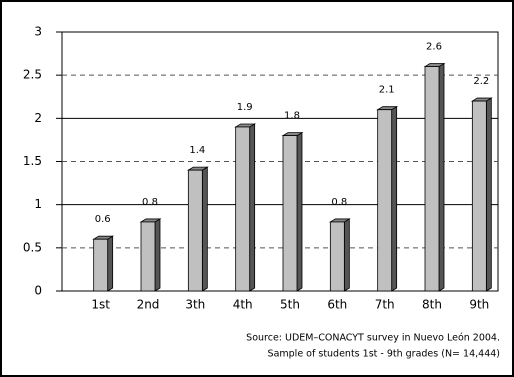  I want to click on x-tick-label: 7th, so click(385, 305).